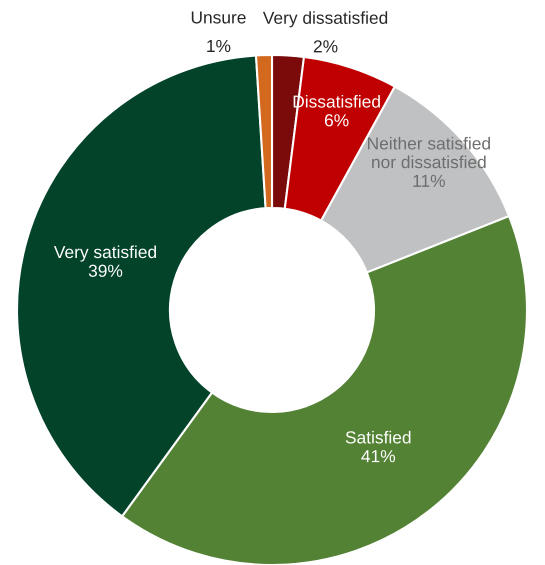 The height and width of the screenshot is (565, 545). What do you see at coordinates (105, 270) in the screenshot?
I see `data-label: 39%` at bounding box center [105, 270].